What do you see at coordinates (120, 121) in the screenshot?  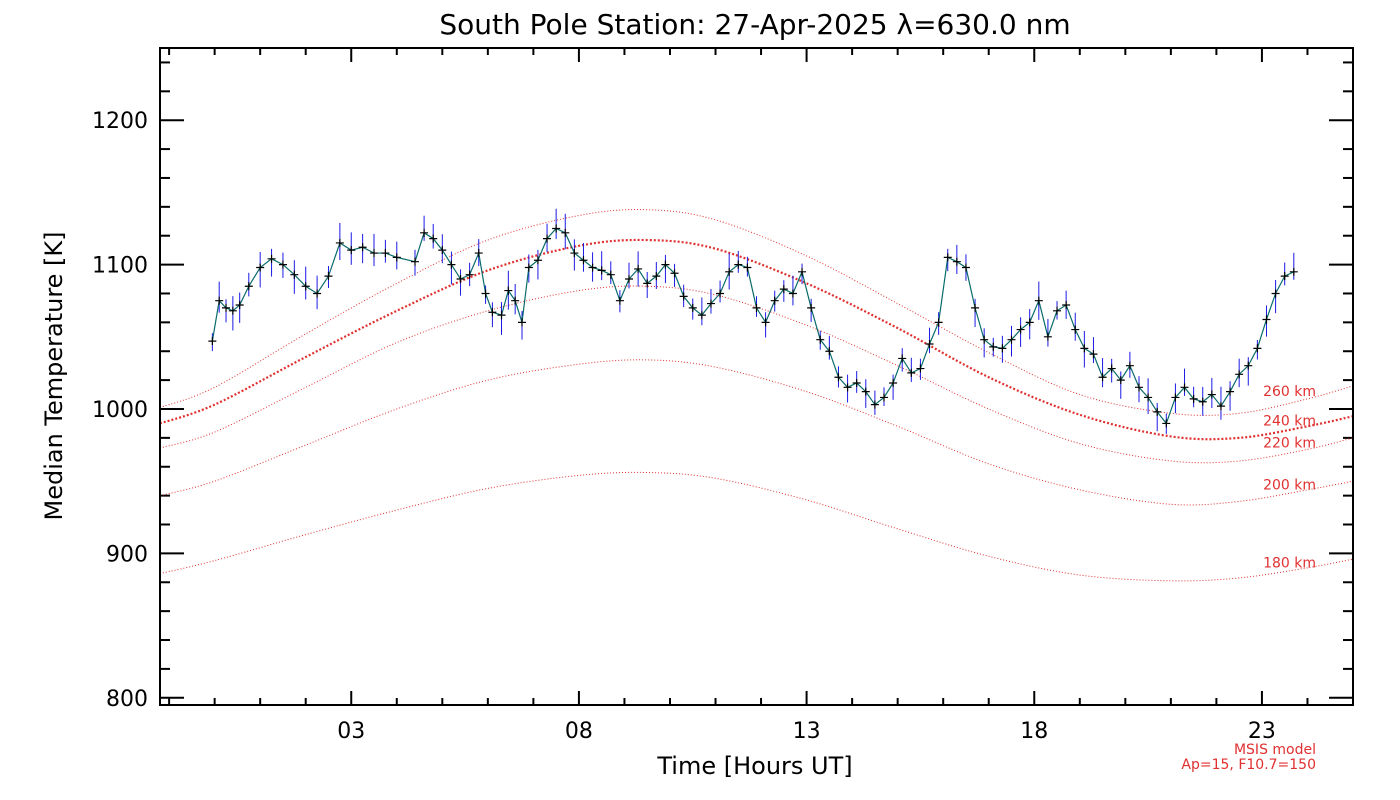 I see `y-tick-label: 1200` at bounding box center [120, 121].